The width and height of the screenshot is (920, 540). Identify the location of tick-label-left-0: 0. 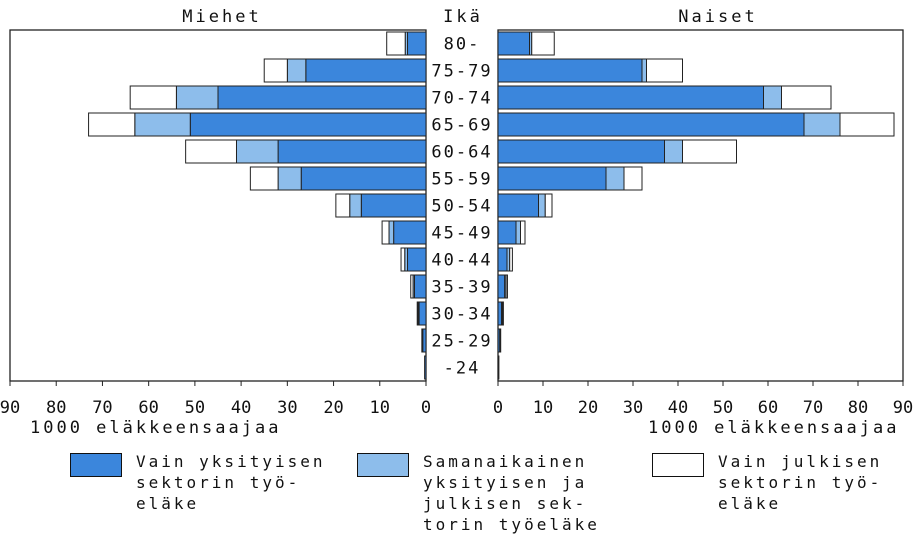
(426, 408).